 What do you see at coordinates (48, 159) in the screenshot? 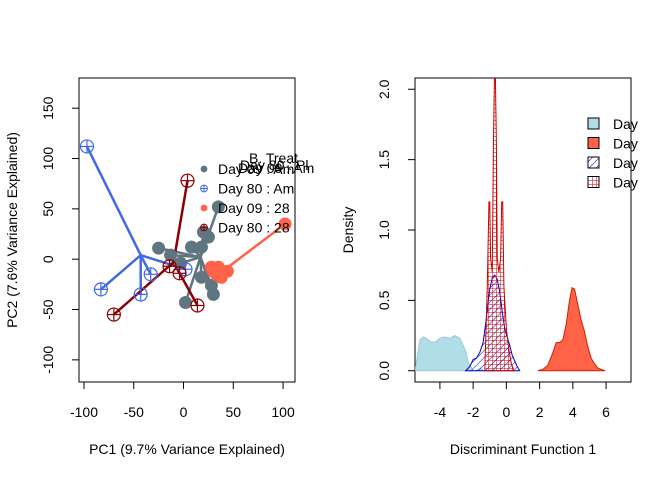
I see `y-tick-label: 100` at bounding box center [48, 159].